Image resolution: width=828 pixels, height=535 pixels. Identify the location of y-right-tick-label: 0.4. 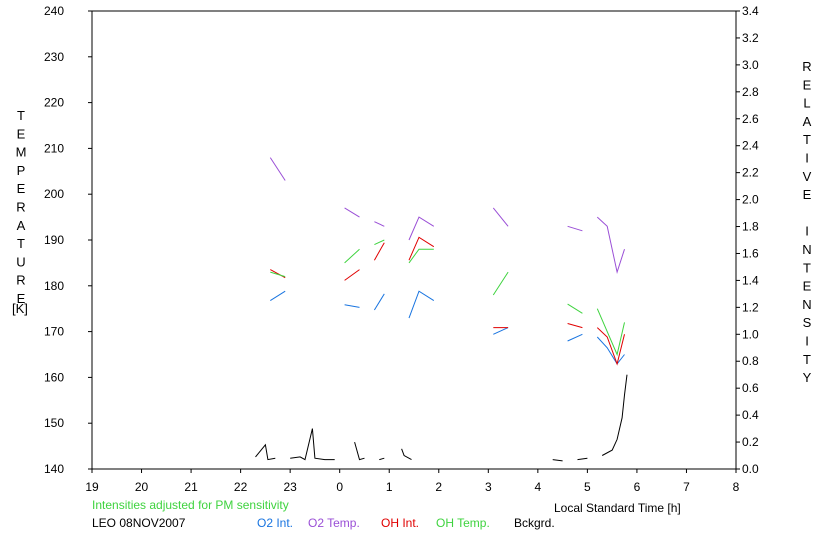
(750, 415).